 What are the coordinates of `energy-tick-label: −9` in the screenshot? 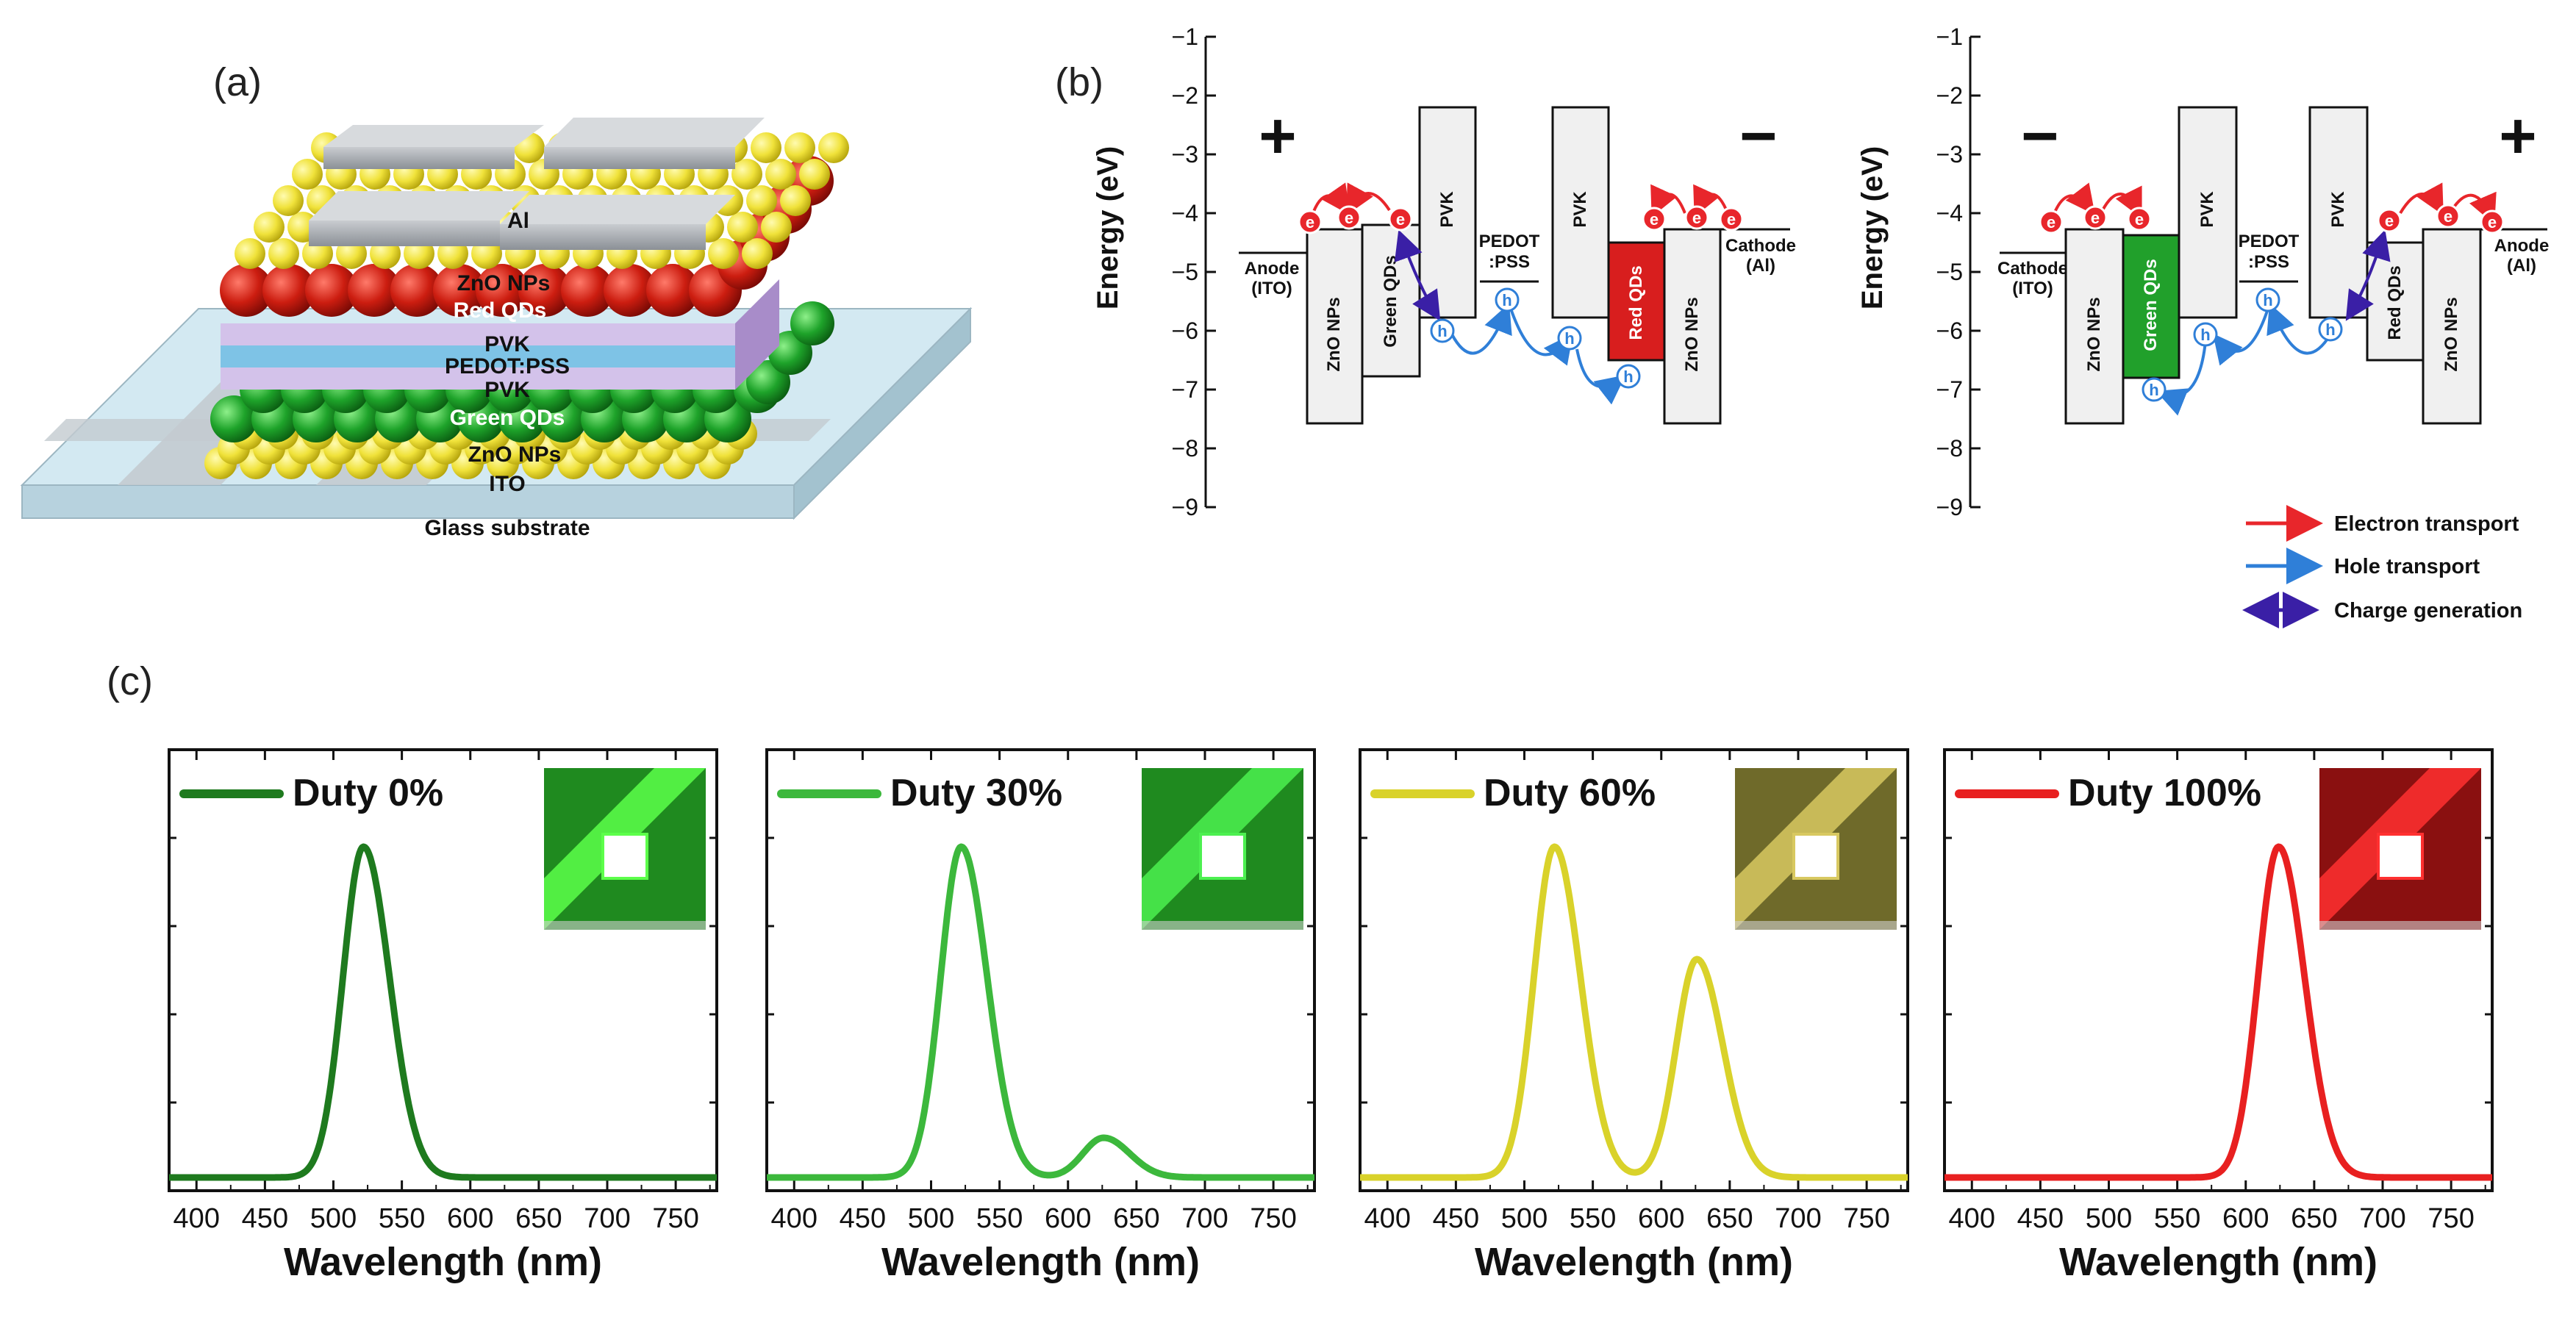 It's located at (1185, 507).